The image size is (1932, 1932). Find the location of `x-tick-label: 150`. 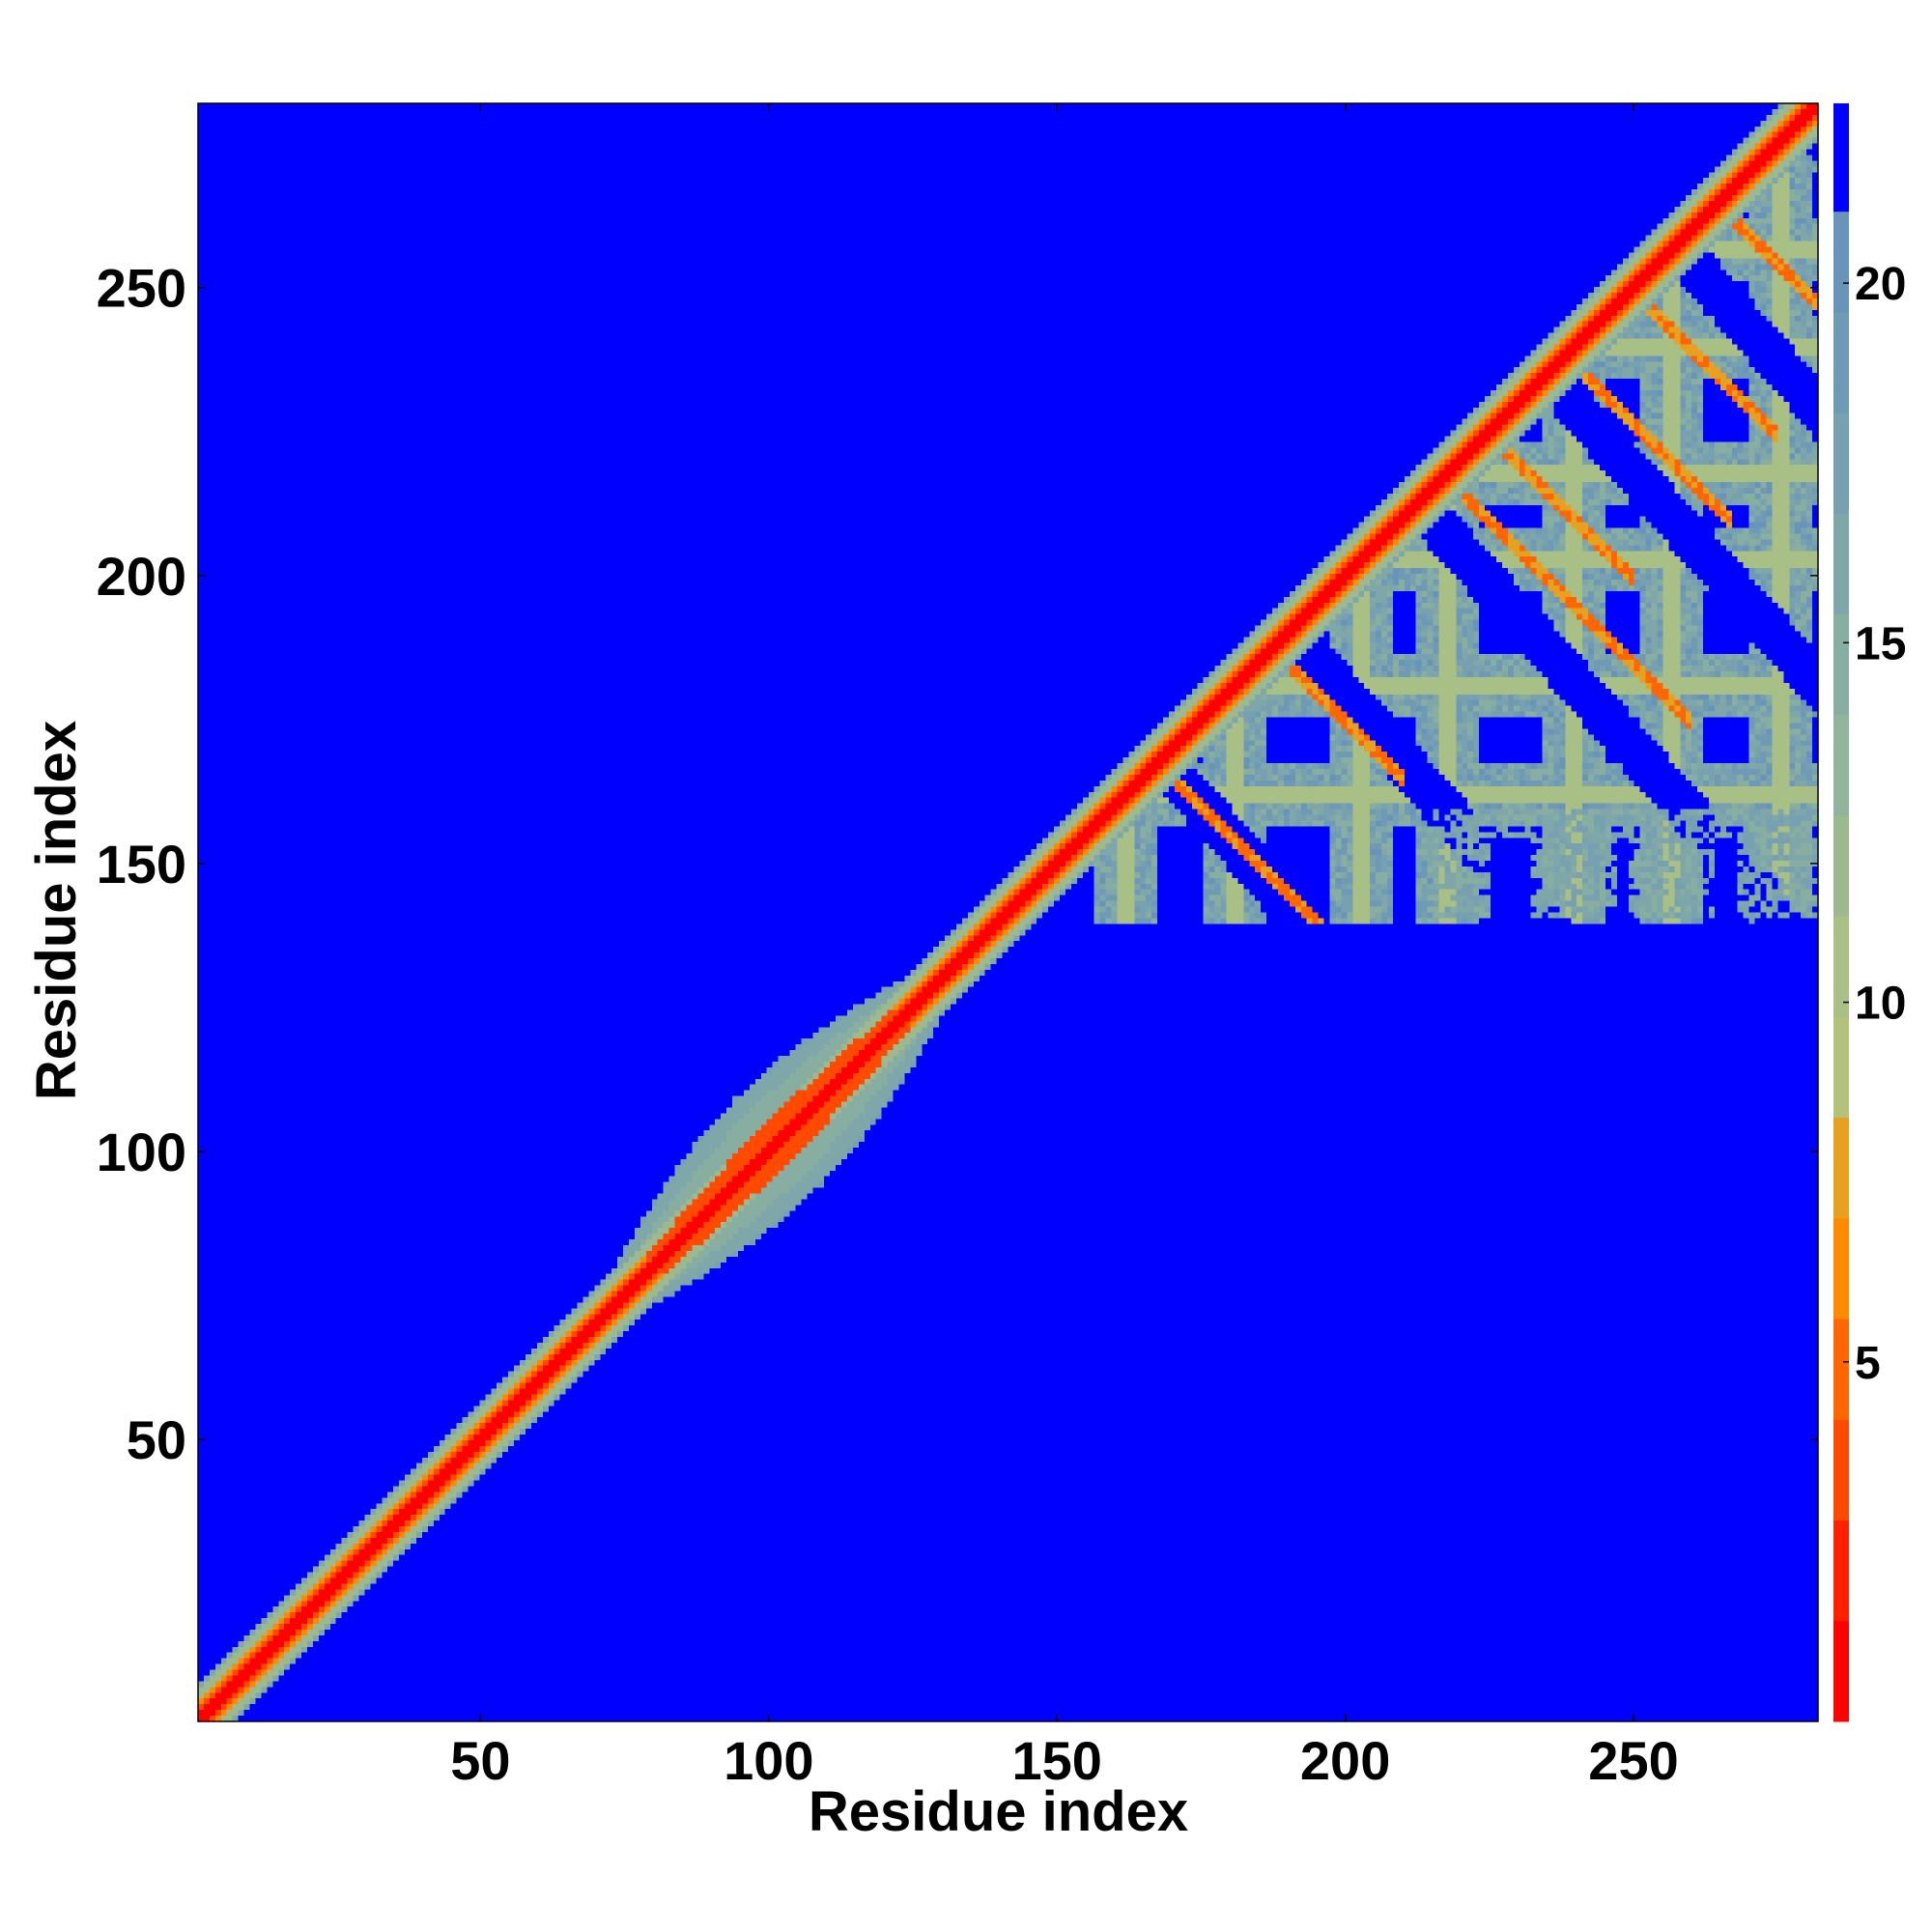

x-tick-label: 150 is located at coordinates (1057, 1760).